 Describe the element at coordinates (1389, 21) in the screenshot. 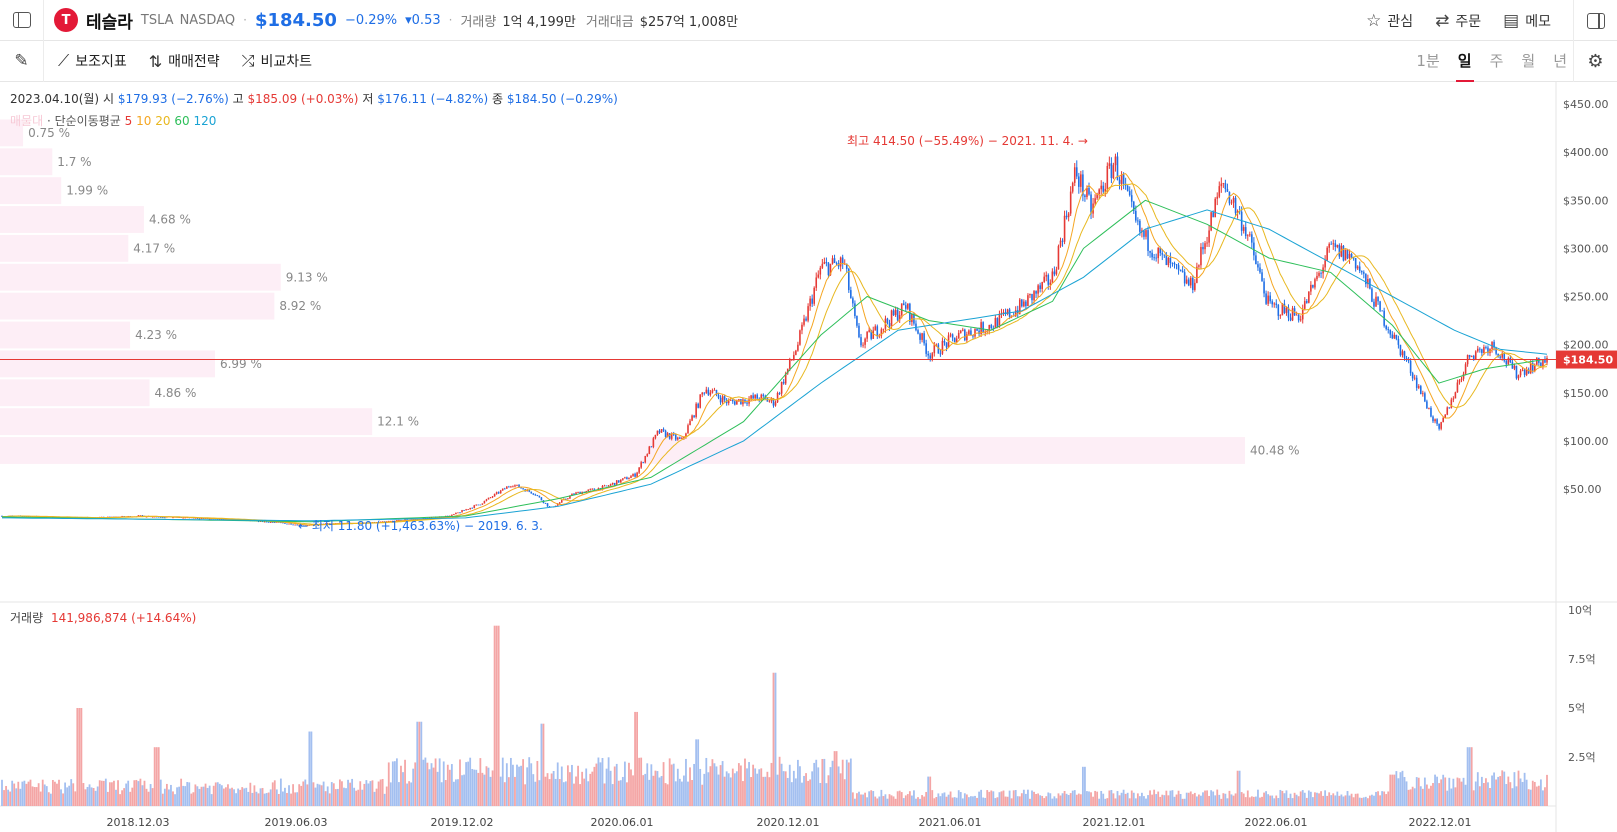

I see `watchlist-button: ☆ 관심` at that location.